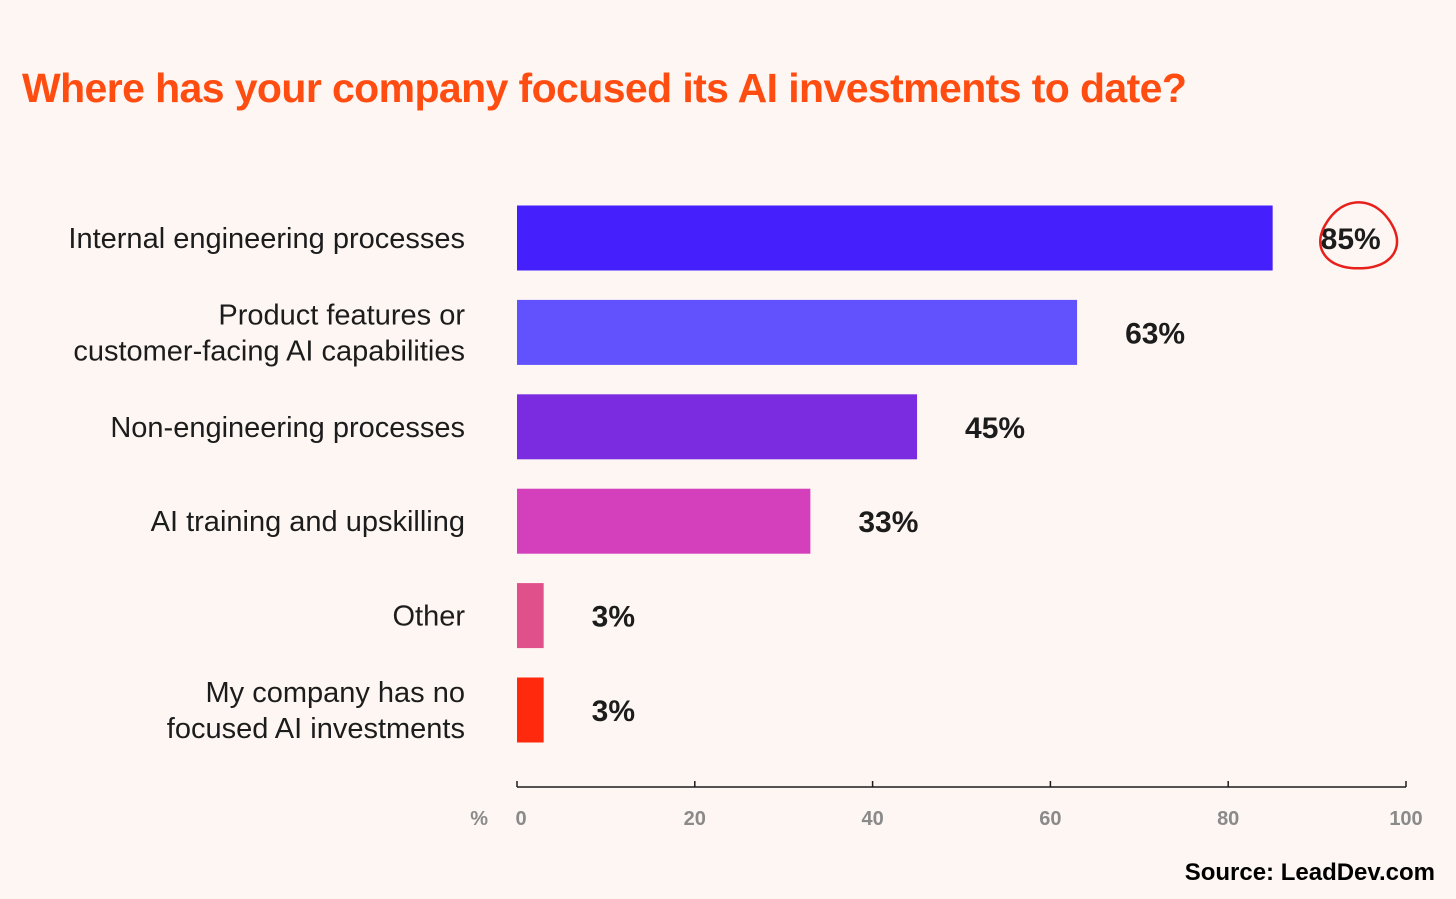 This screenshot has width=1456, height=899. I want to click on value-label-4: 33%, so click(888, 522).